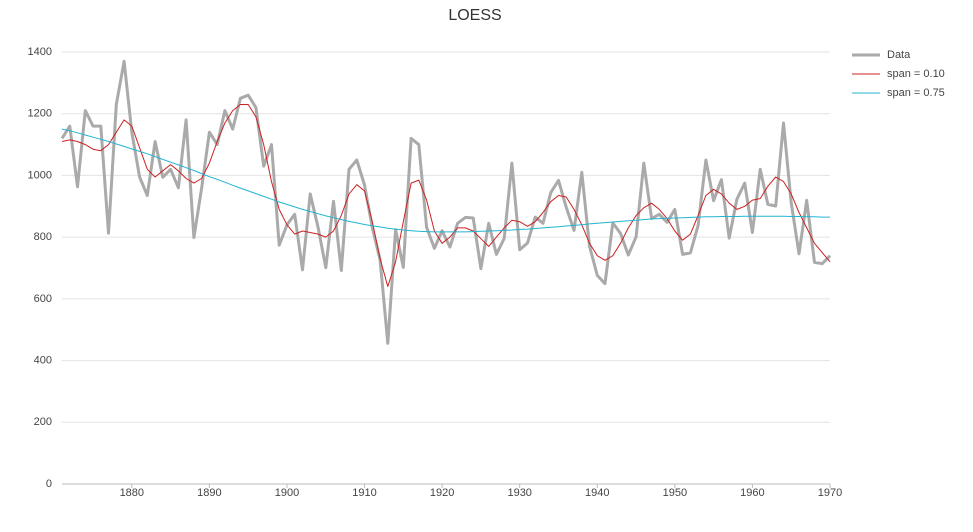 The width and height of the screenshot is (973, 532). What do you see at coordinates (40, 175) in the screenshot?
I see `y-tick-label: 1000` at bounding box center [40, 175].